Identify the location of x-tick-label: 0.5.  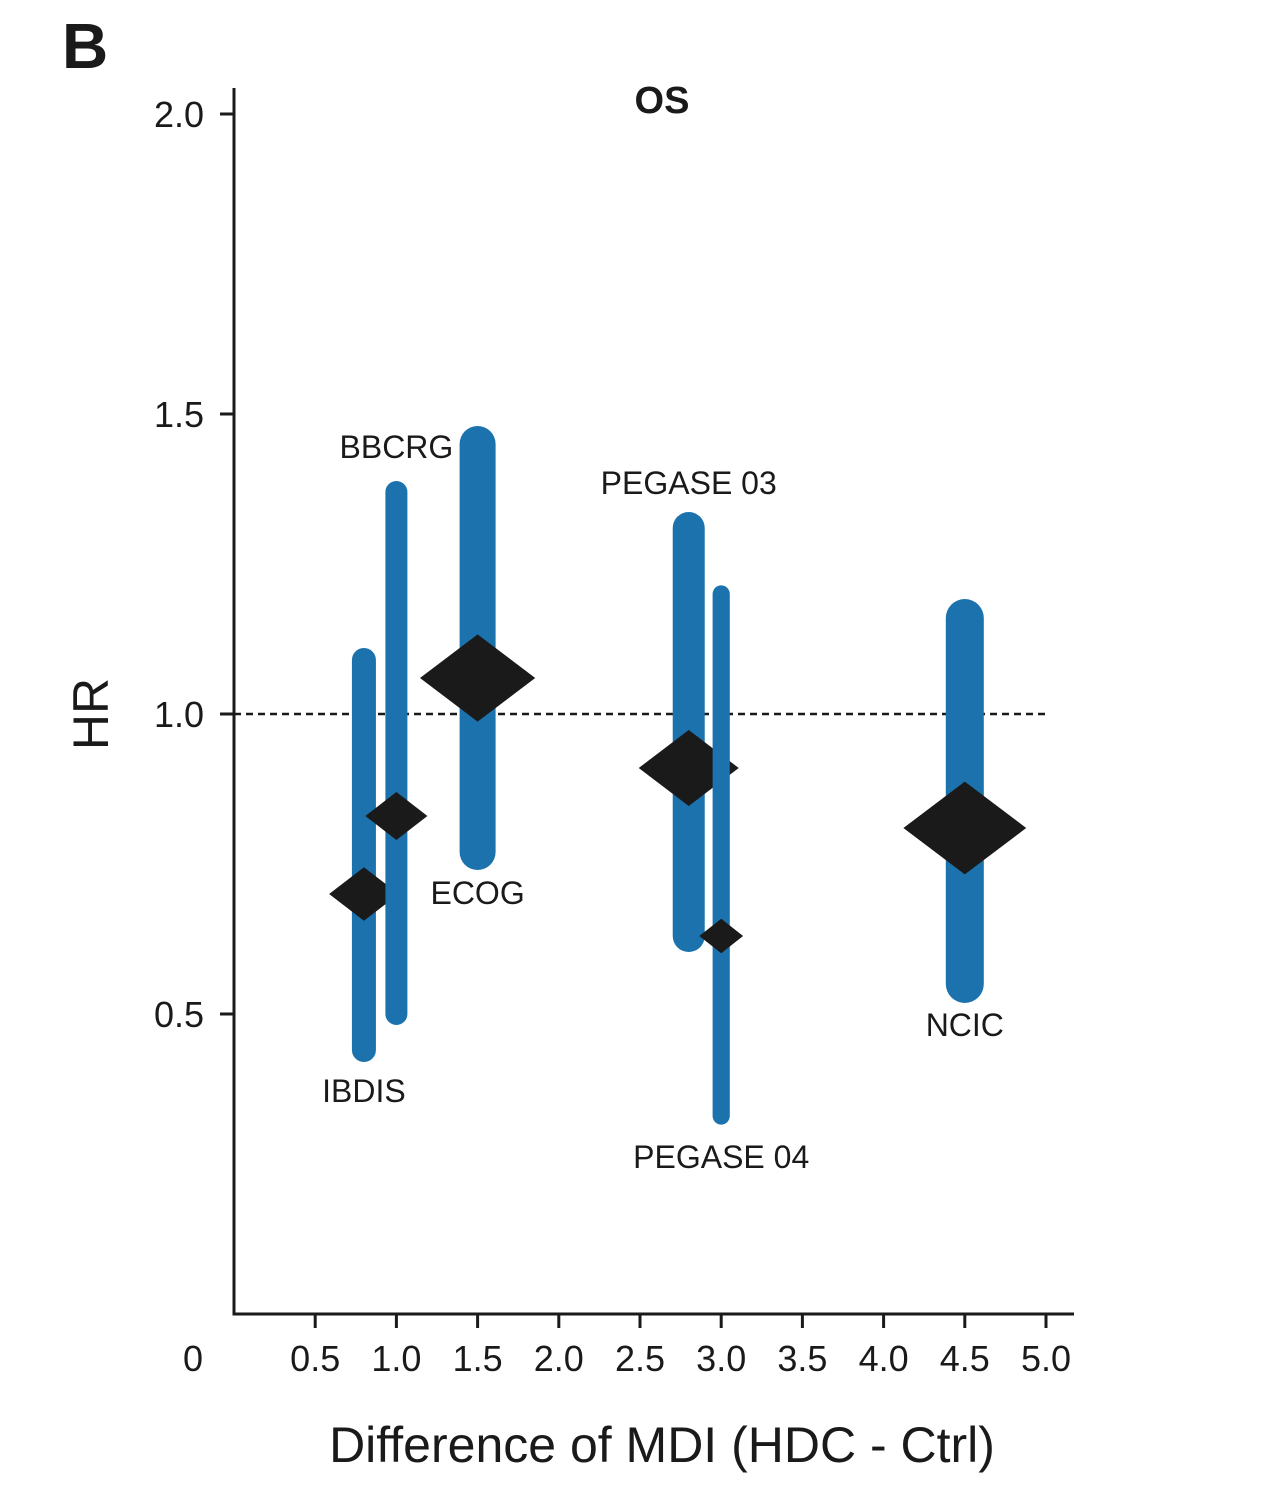
(315, 1358).